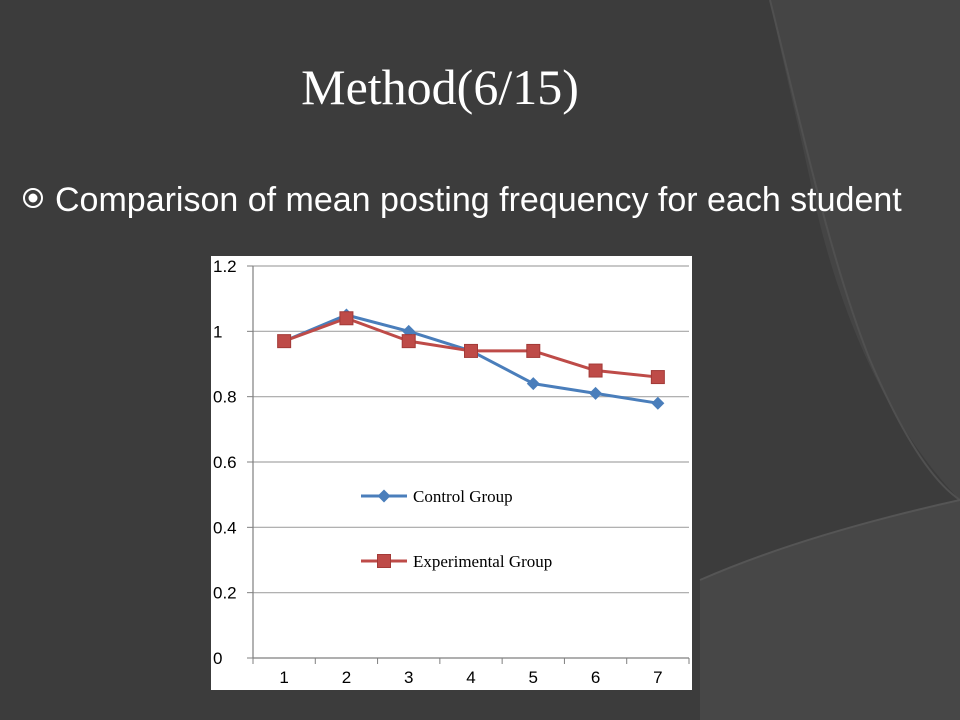  I want to click on y-tick-label: 1, so click(217, 331).